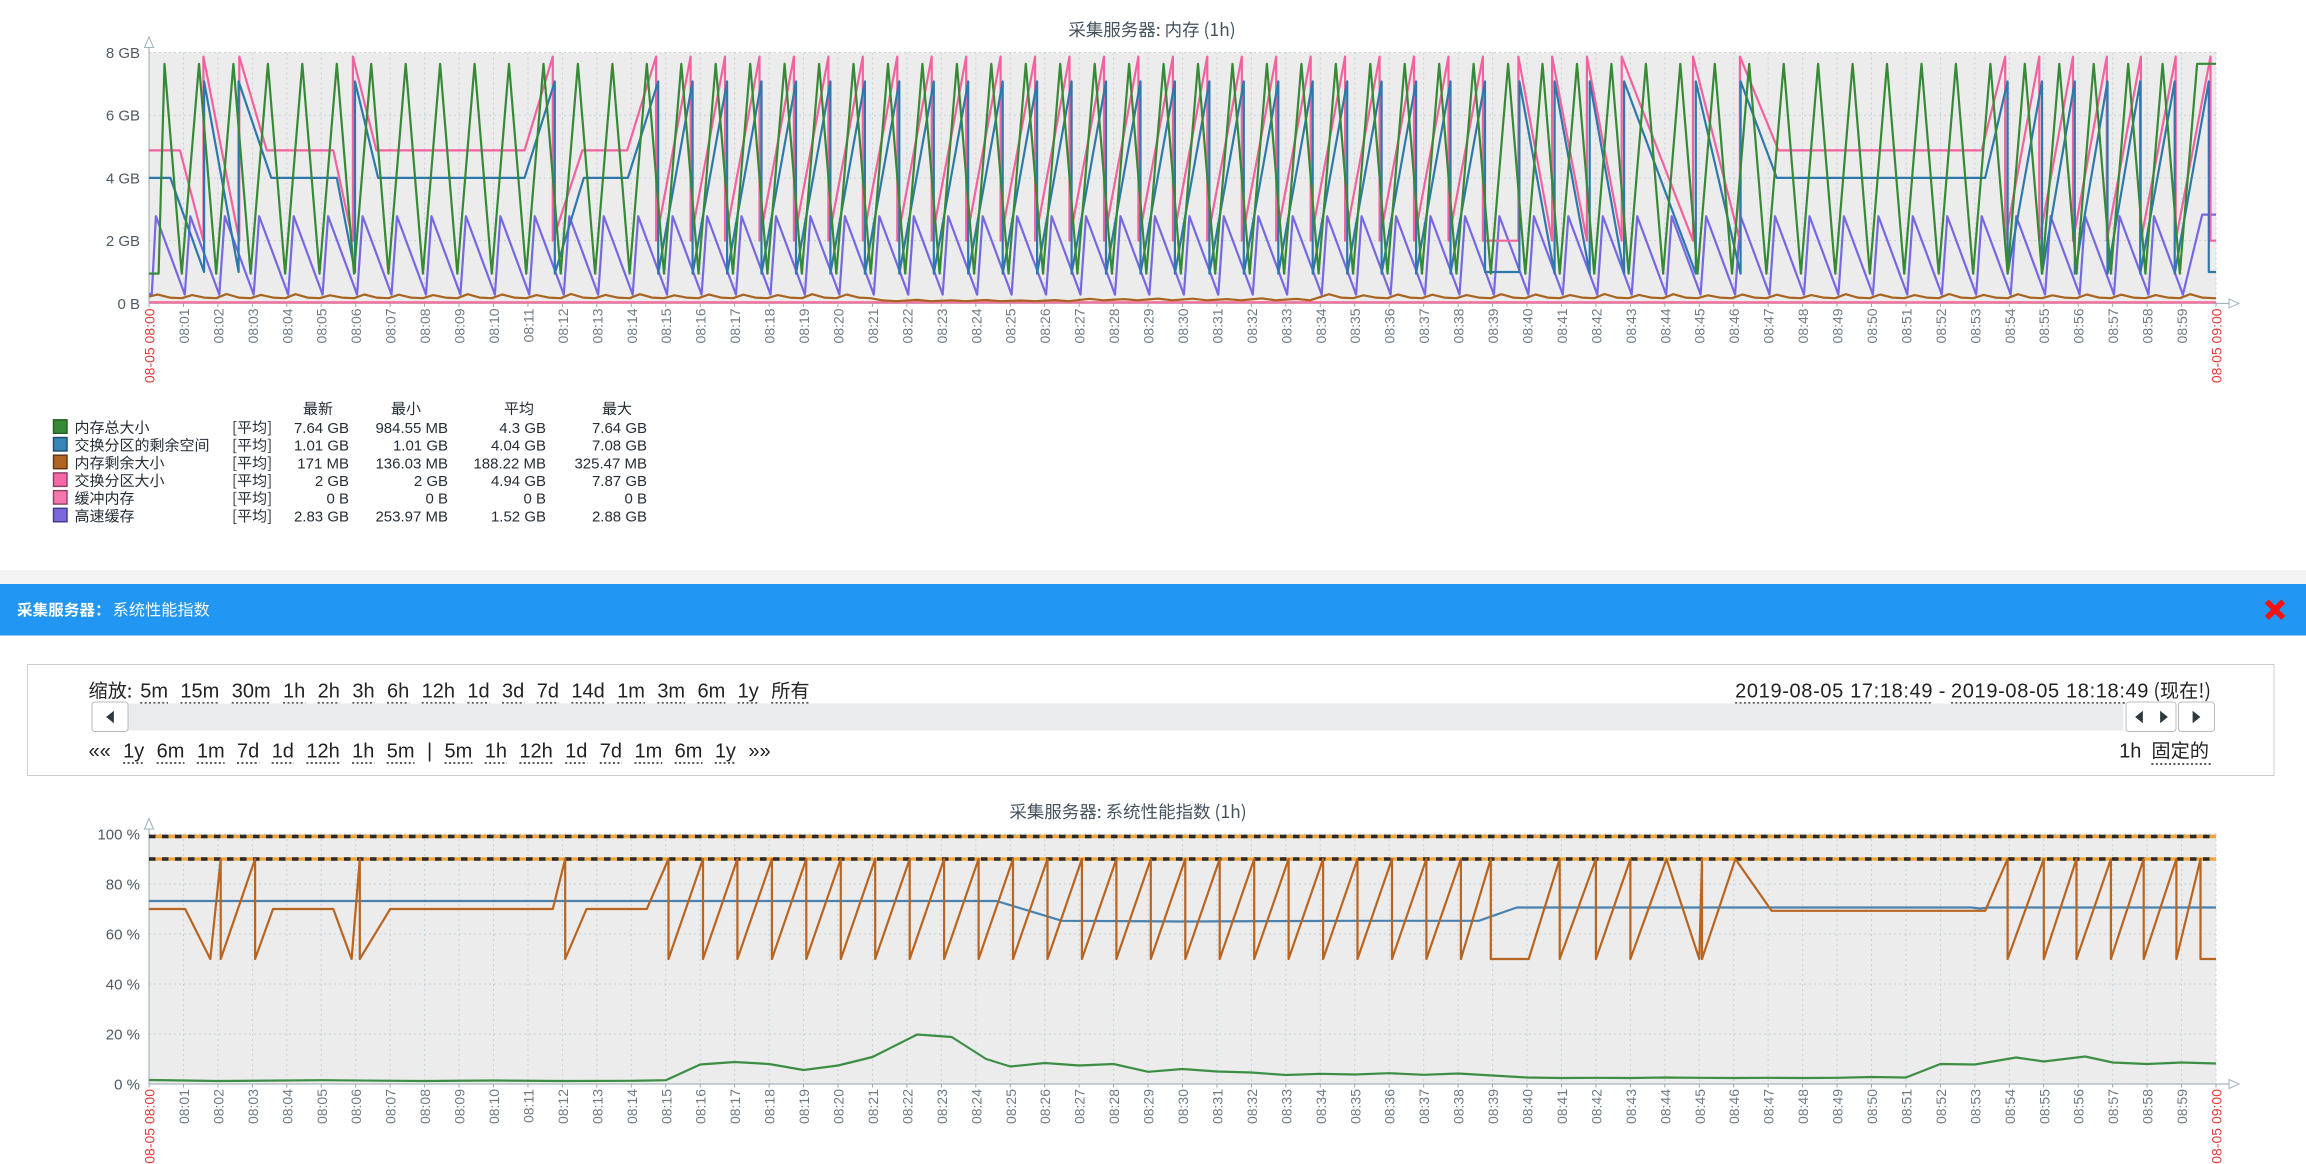 This screenshot has height=1164, width=2306. I want to click on svg-text: 08:47, so click(1769, 325).